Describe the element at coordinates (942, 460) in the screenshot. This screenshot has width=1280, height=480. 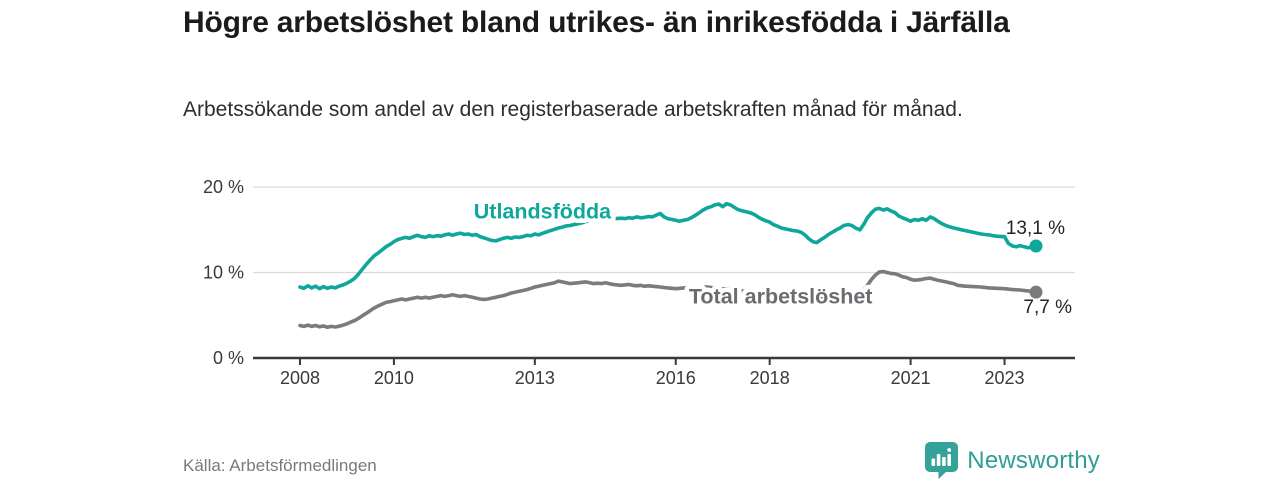
I see `newsworthy-bubble-barchart-icon` at that location.